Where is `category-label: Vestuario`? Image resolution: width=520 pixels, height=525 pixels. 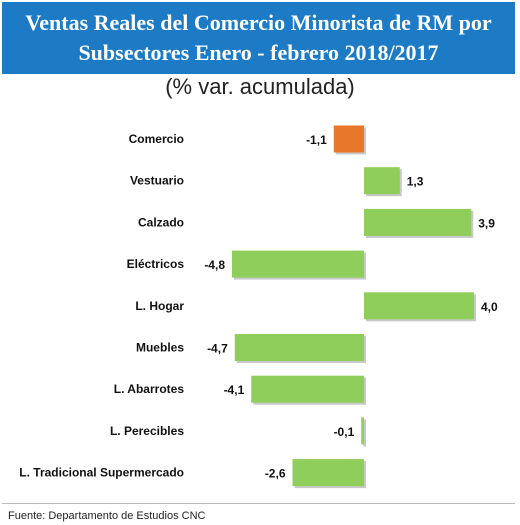 category-label: Vestuario is located at coordinates (157, 181).